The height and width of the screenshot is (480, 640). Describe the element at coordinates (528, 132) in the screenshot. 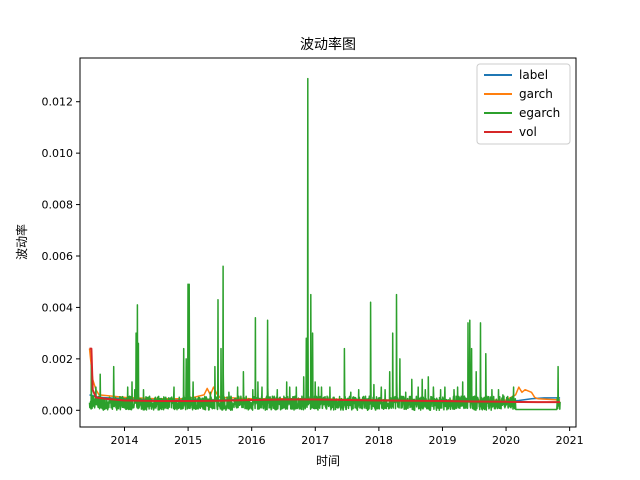

I see `legend-entry-vol: vol` at that location.